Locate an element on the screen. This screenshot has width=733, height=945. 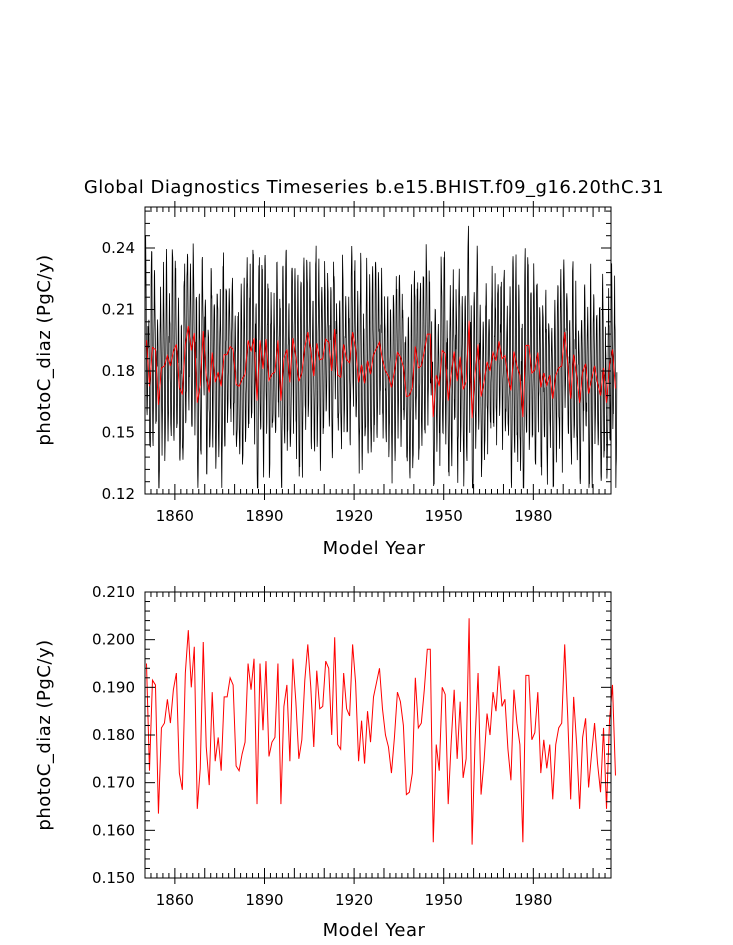
top-y-tick-label: 0.21 is located at coordinates (118, 310).